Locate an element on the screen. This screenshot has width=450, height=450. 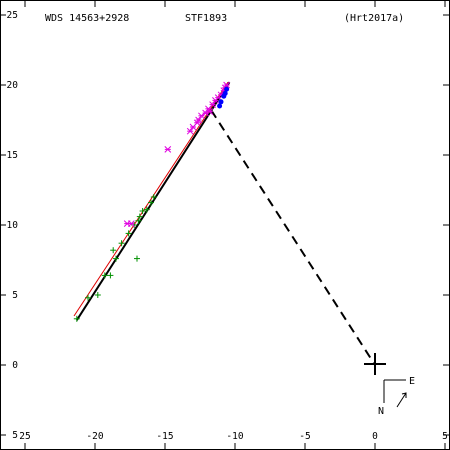
x-tick-label: 0 is located at coordinates (375, 436).